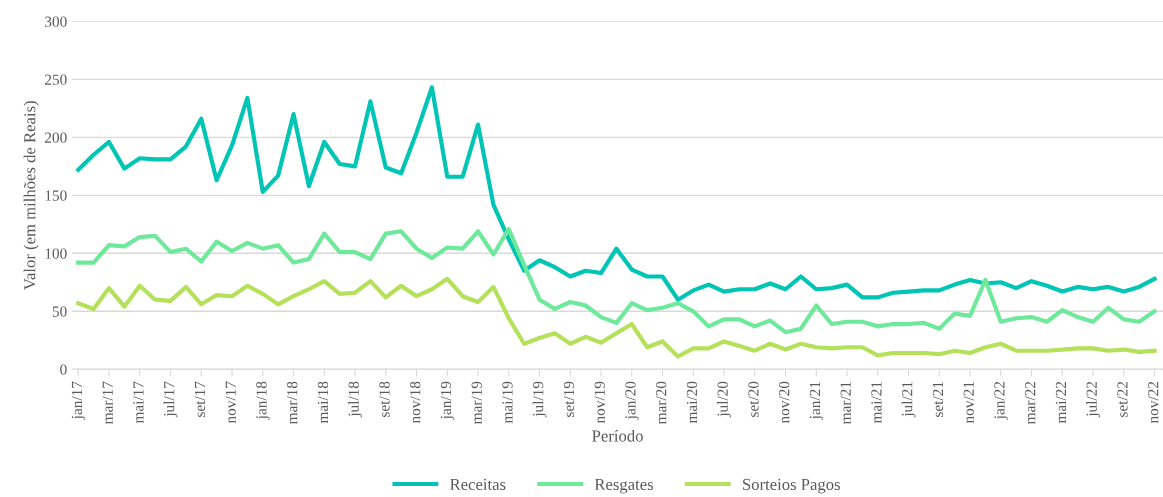 The width and height of the screenshot is (1163, 497). What do you see at coordinates (355, 399) in the screenshot?
I see `x-tick-label: jul/18` at bounding box center [355, 399].